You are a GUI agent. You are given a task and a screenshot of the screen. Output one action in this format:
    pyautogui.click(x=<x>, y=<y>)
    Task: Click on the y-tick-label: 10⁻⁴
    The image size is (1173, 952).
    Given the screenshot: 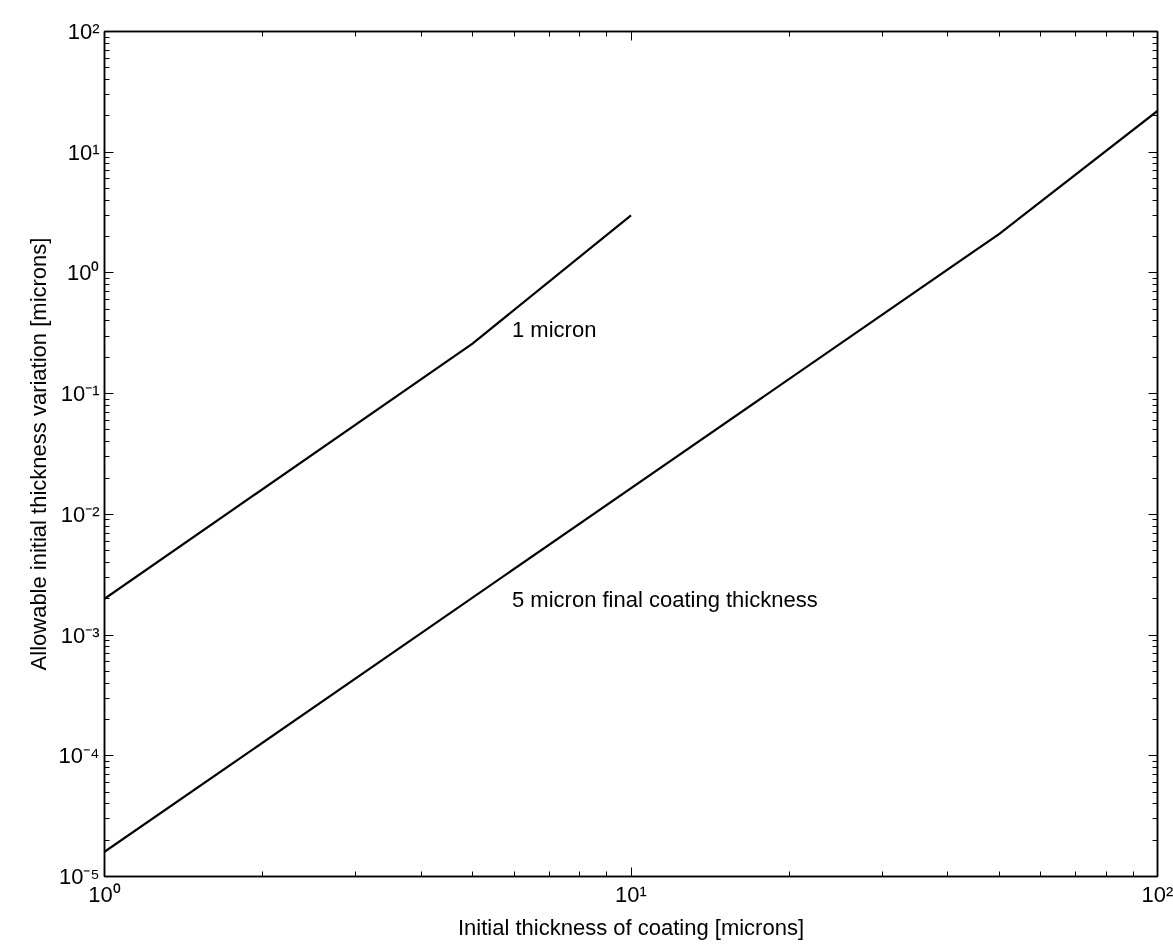 What is the action you would take?
    pyautogui.click(x=79, y=756)
    